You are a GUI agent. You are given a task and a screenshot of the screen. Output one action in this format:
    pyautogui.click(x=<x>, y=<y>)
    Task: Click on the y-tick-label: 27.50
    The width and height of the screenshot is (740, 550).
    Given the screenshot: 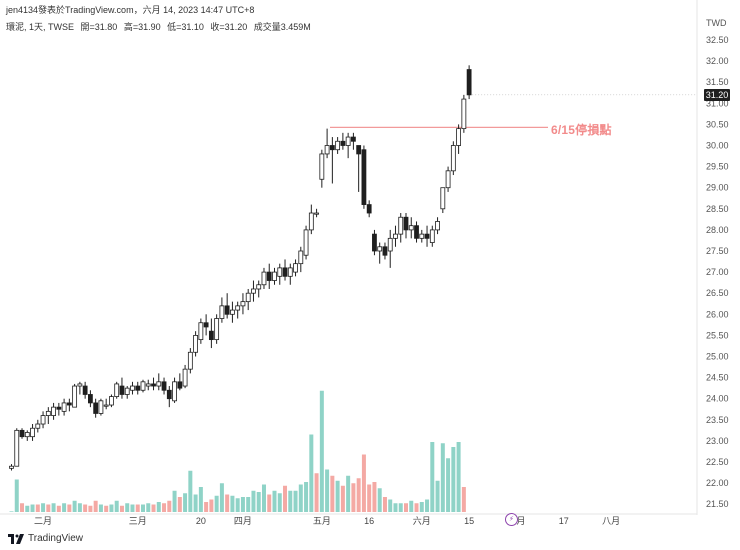 What is the action you would take?
    pyautogui.click(x=717, y=251)
    